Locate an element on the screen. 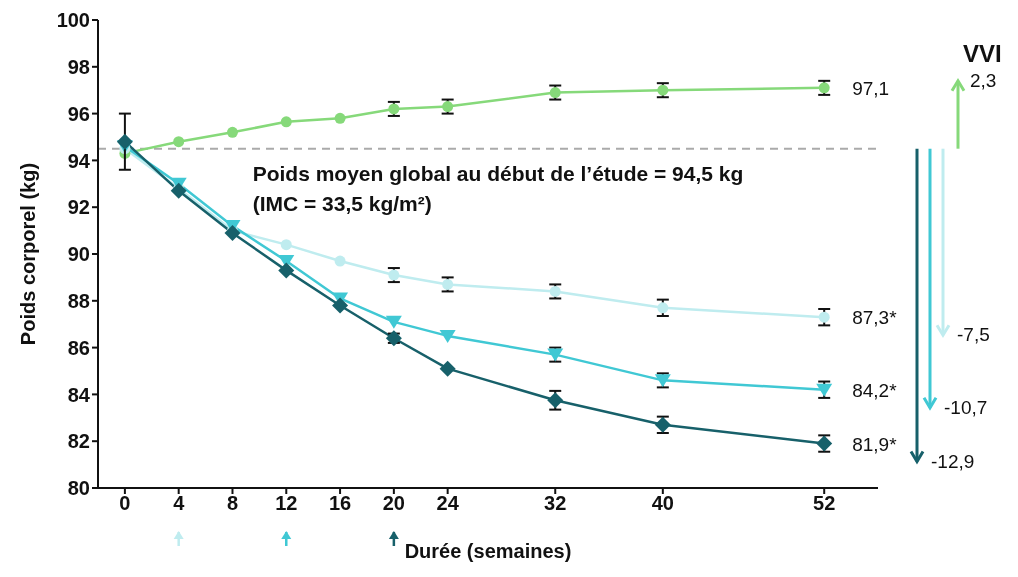 The width and height of the screenshot is (1018, 577). y-tick-label: 94 is located at coordinates (79, 160).